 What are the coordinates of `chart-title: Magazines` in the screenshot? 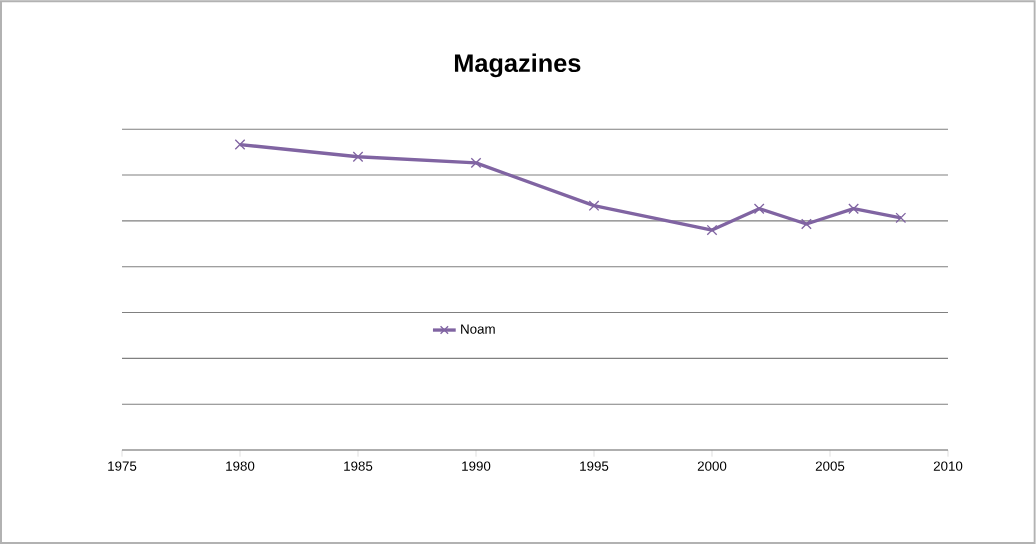 It's located at (517, 65).